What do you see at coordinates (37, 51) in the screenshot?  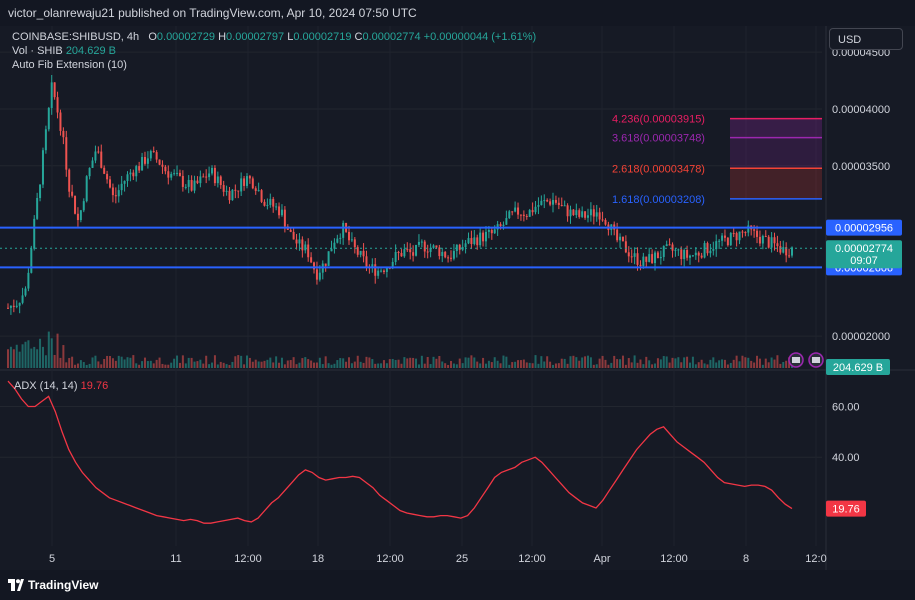 I see `volume-label: Vol · SHIB` at bounding box center [37, 51].